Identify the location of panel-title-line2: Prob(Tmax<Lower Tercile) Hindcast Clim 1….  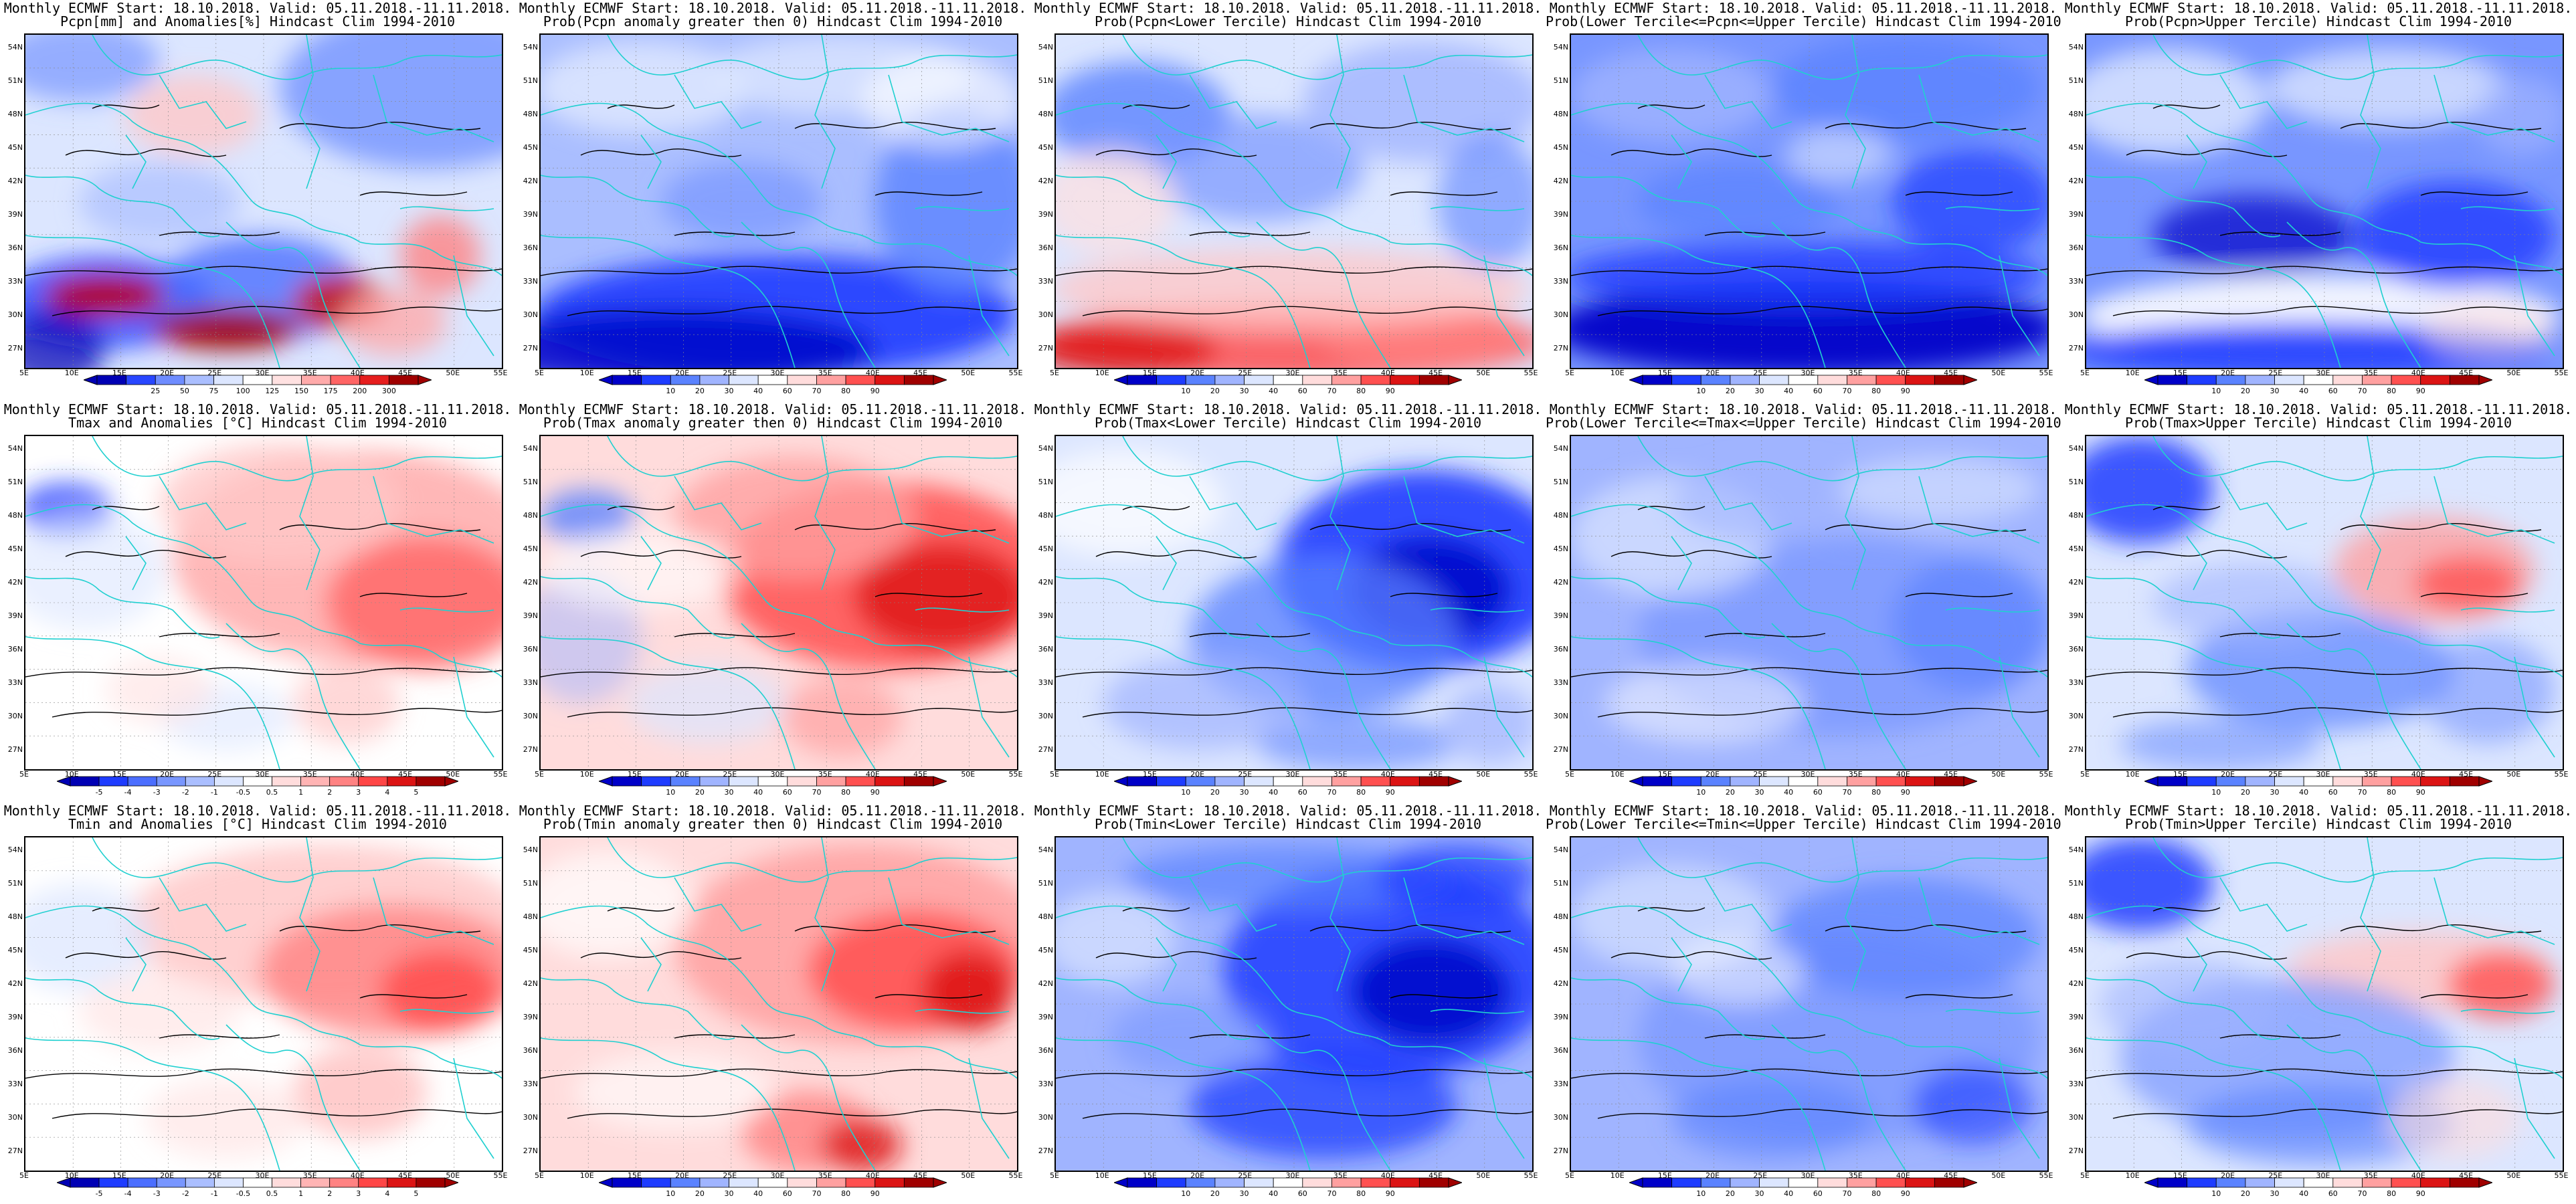
(1288, 423).